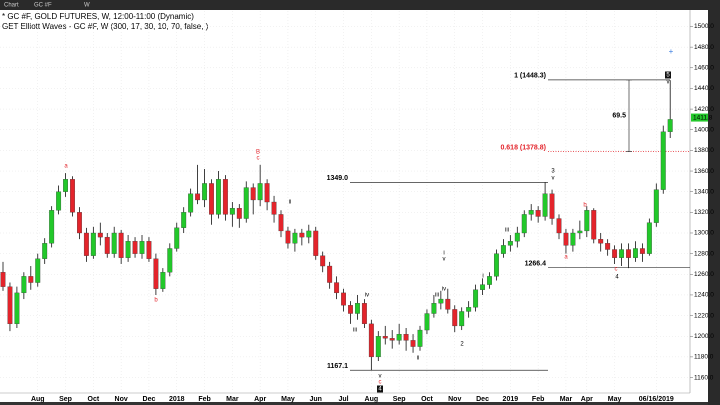 This screenshot has width=720, height=405. I want to click on y-tick-label: 1300.0, so click(704, 233).